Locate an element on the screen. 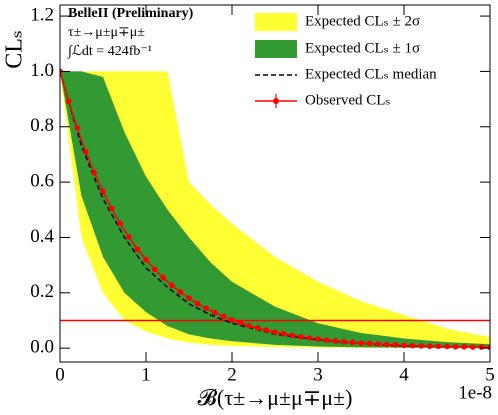 This screenshot has width=498, height=415. x-tick-label: 4 is located at coordinates (404, 374).